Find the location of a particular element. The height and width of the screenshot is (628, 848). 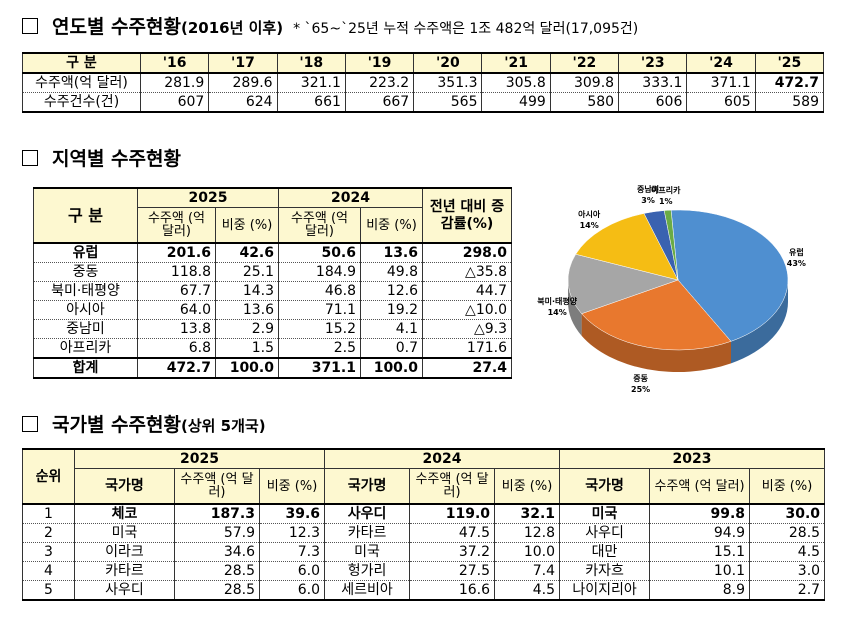

section1-subtitle: (2016년 이후) is located at coordinates (232, 28).